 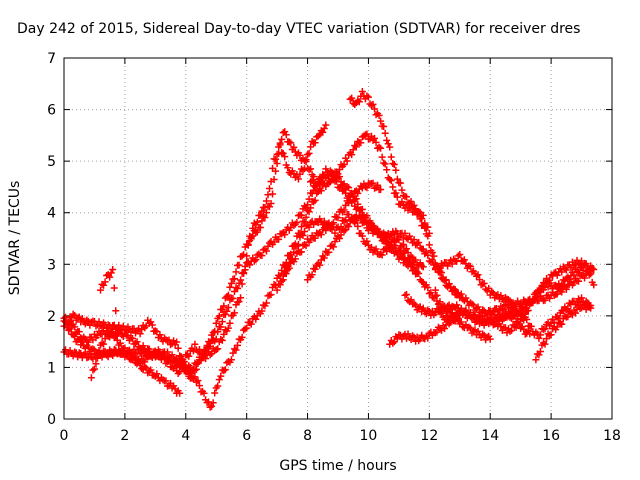 What do you see at coordinates (64, 436) in the screenshot?
I see `x-tick-label: 0` at bounding box center [64, 436].